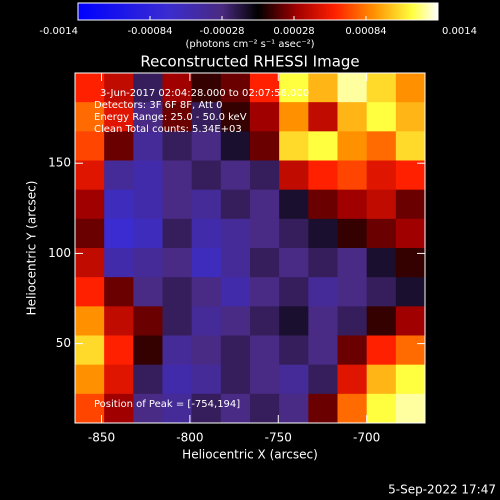 This screenshot has width=500, height=500. I want to click on chart-title: Reconstructed RHESSI Image, so click(249, 62).